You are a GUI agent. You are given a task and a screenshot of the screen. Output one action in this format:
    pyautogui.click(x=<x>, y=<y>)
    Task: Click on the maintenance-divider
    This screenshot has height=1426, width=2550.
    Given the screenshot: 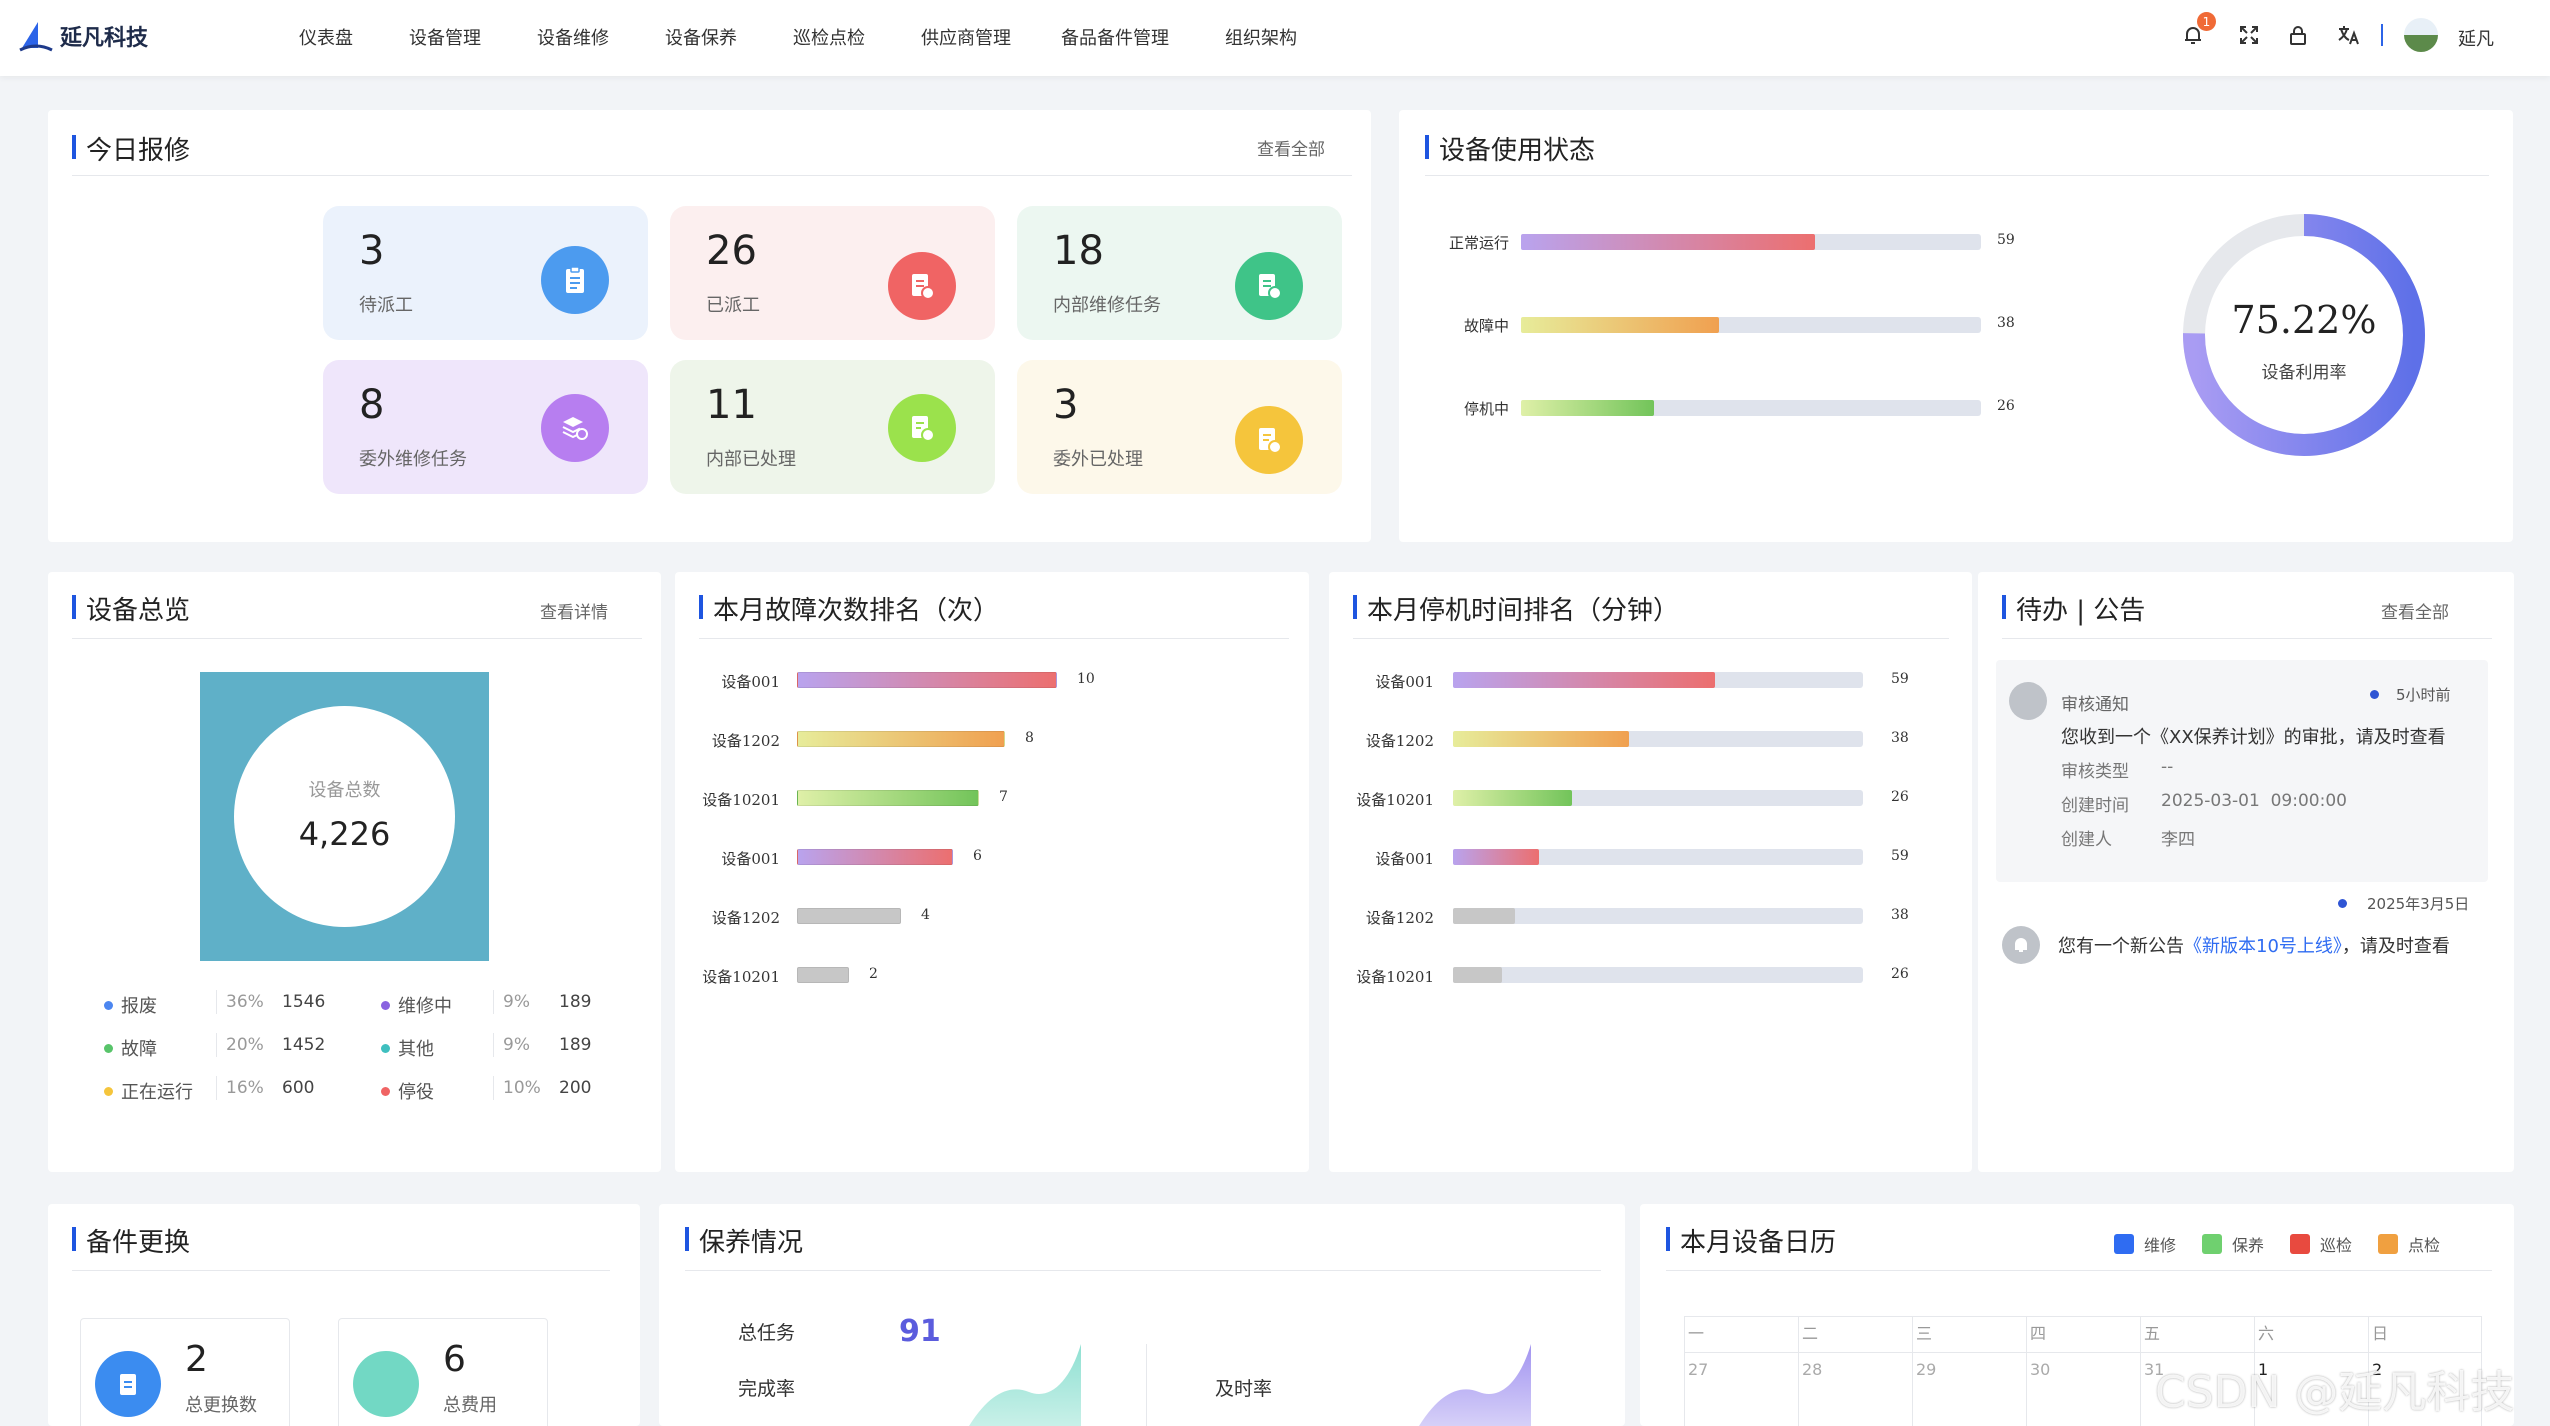 What is the action you would take?
    pyautogui.click(x=1146, y=1385)
    